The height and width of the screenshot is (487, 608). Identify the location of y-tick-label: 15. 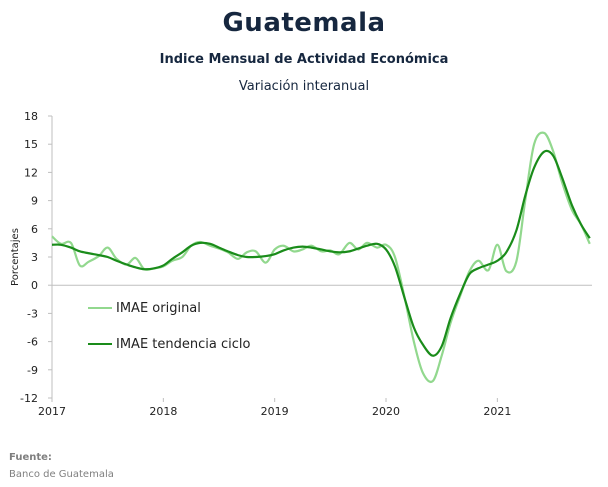
(31, 144).